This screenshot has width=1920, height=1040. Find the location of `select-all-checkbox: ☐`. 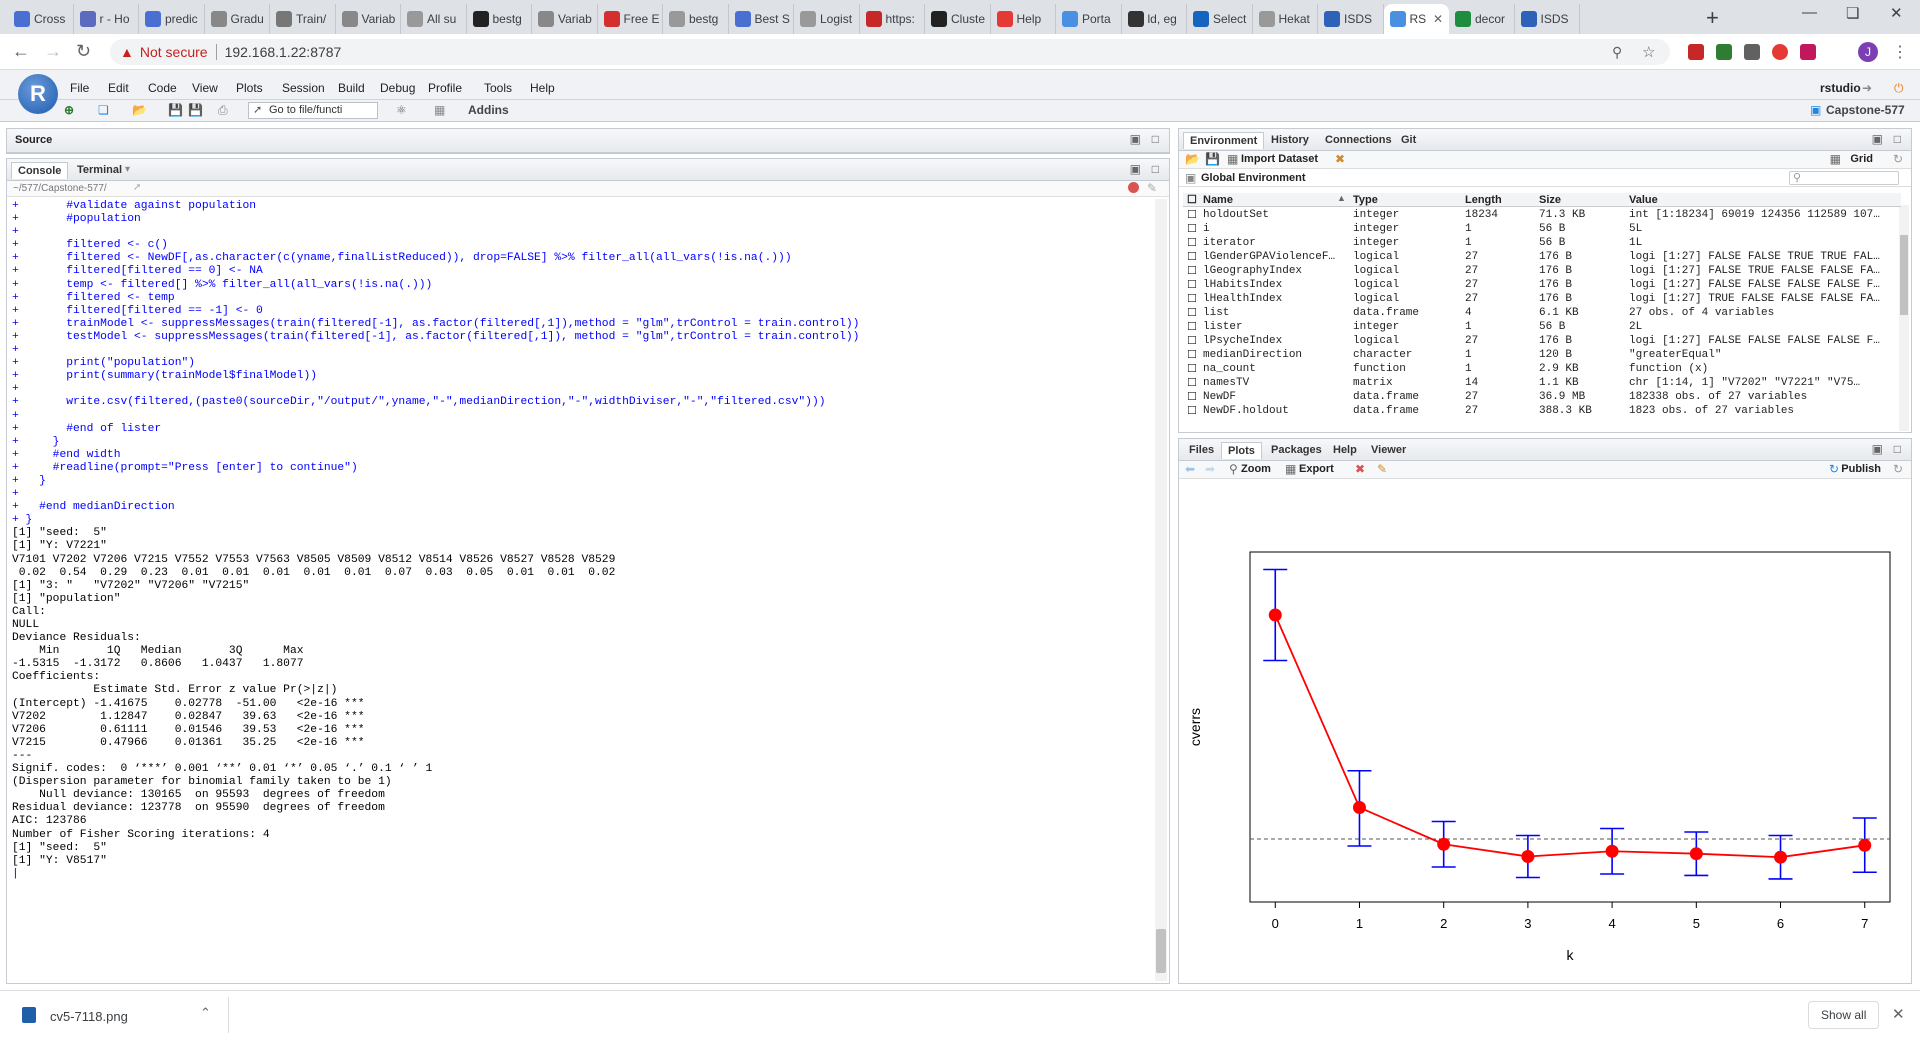

select-all-checkbox: ☐ is located at coordinates (1192, 200).